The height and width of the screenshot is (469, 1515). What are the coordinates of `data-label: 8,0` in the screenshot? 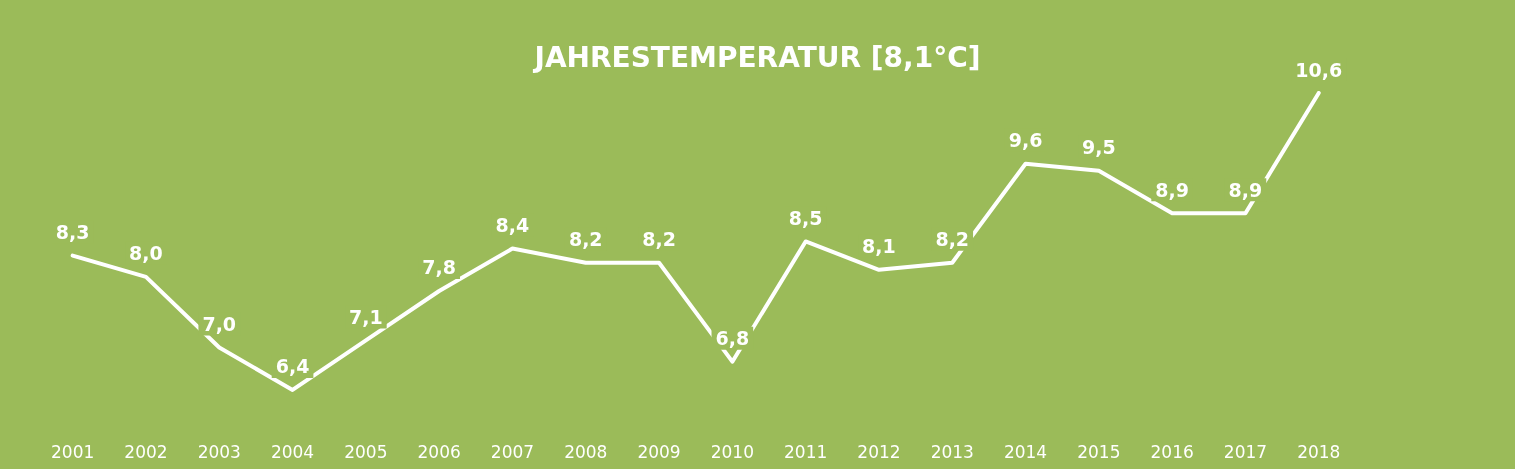 It's located at (146, 253).